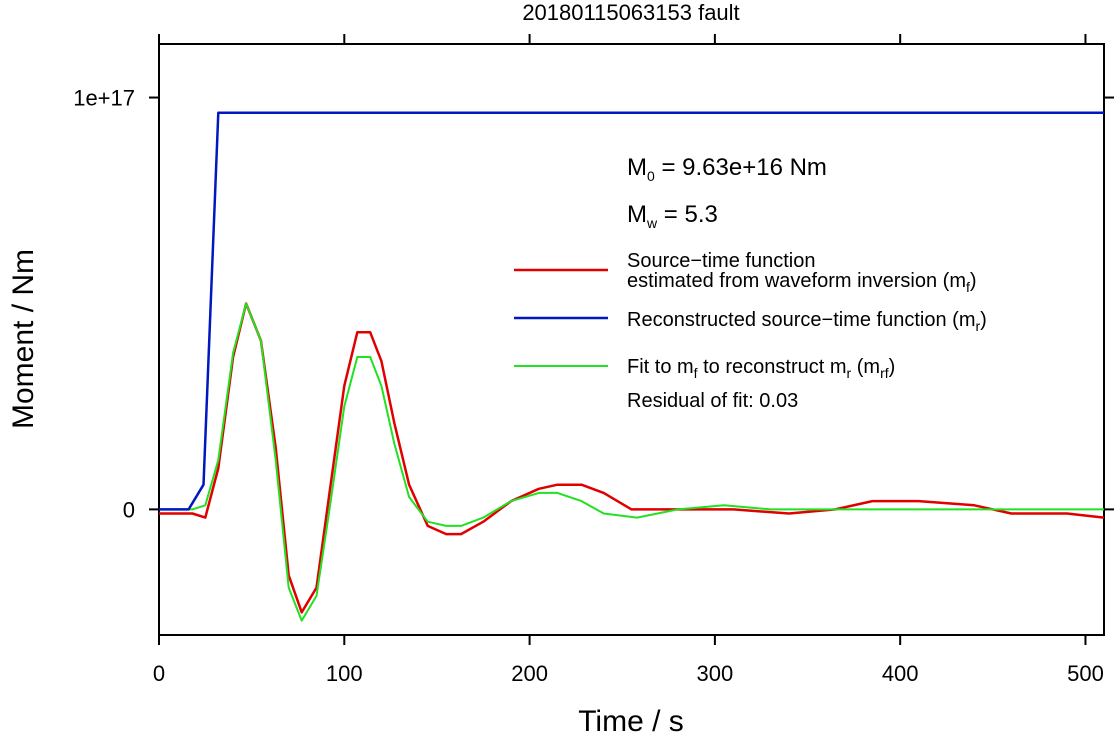 This screenshot has height=736, width=1117. Describe the element at coordinates (865, 367) in the screenshot. I see `legend-green-c: (m` at that location.